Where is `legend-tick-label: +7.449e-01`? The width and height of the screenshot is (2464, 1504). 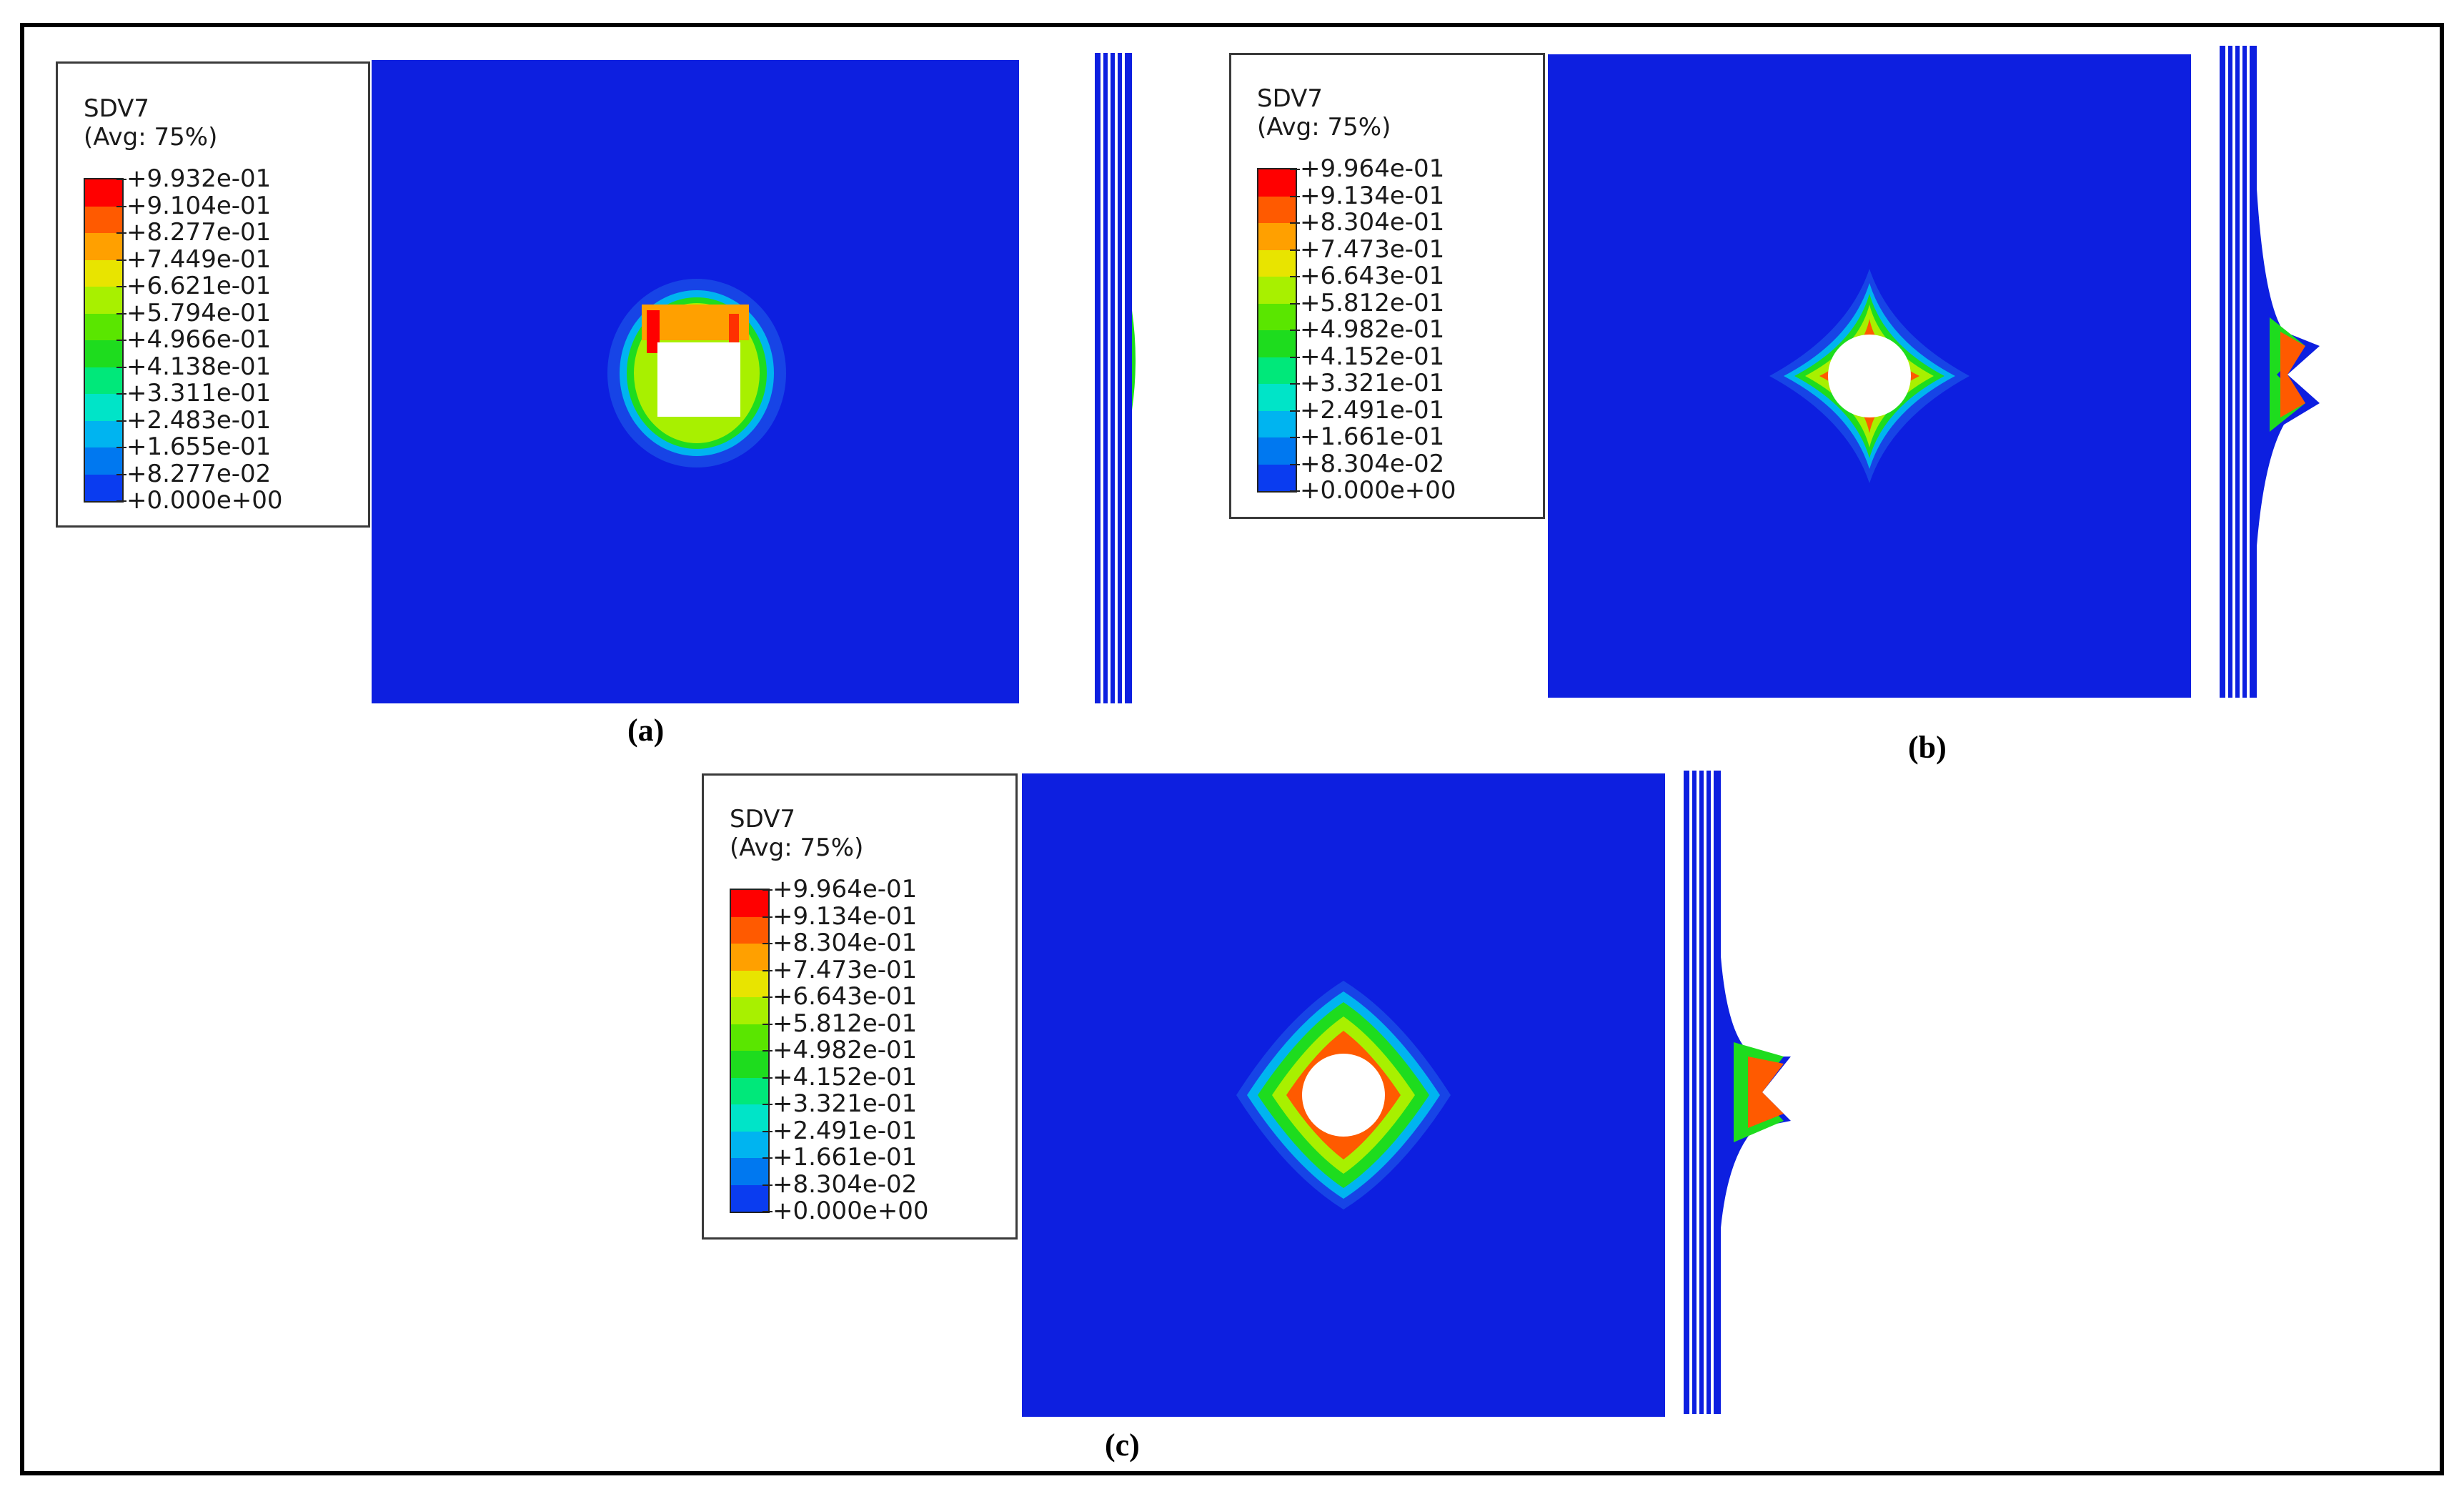
legend-tick-label: +7.449e-01 is located at coordinates (194, 259).